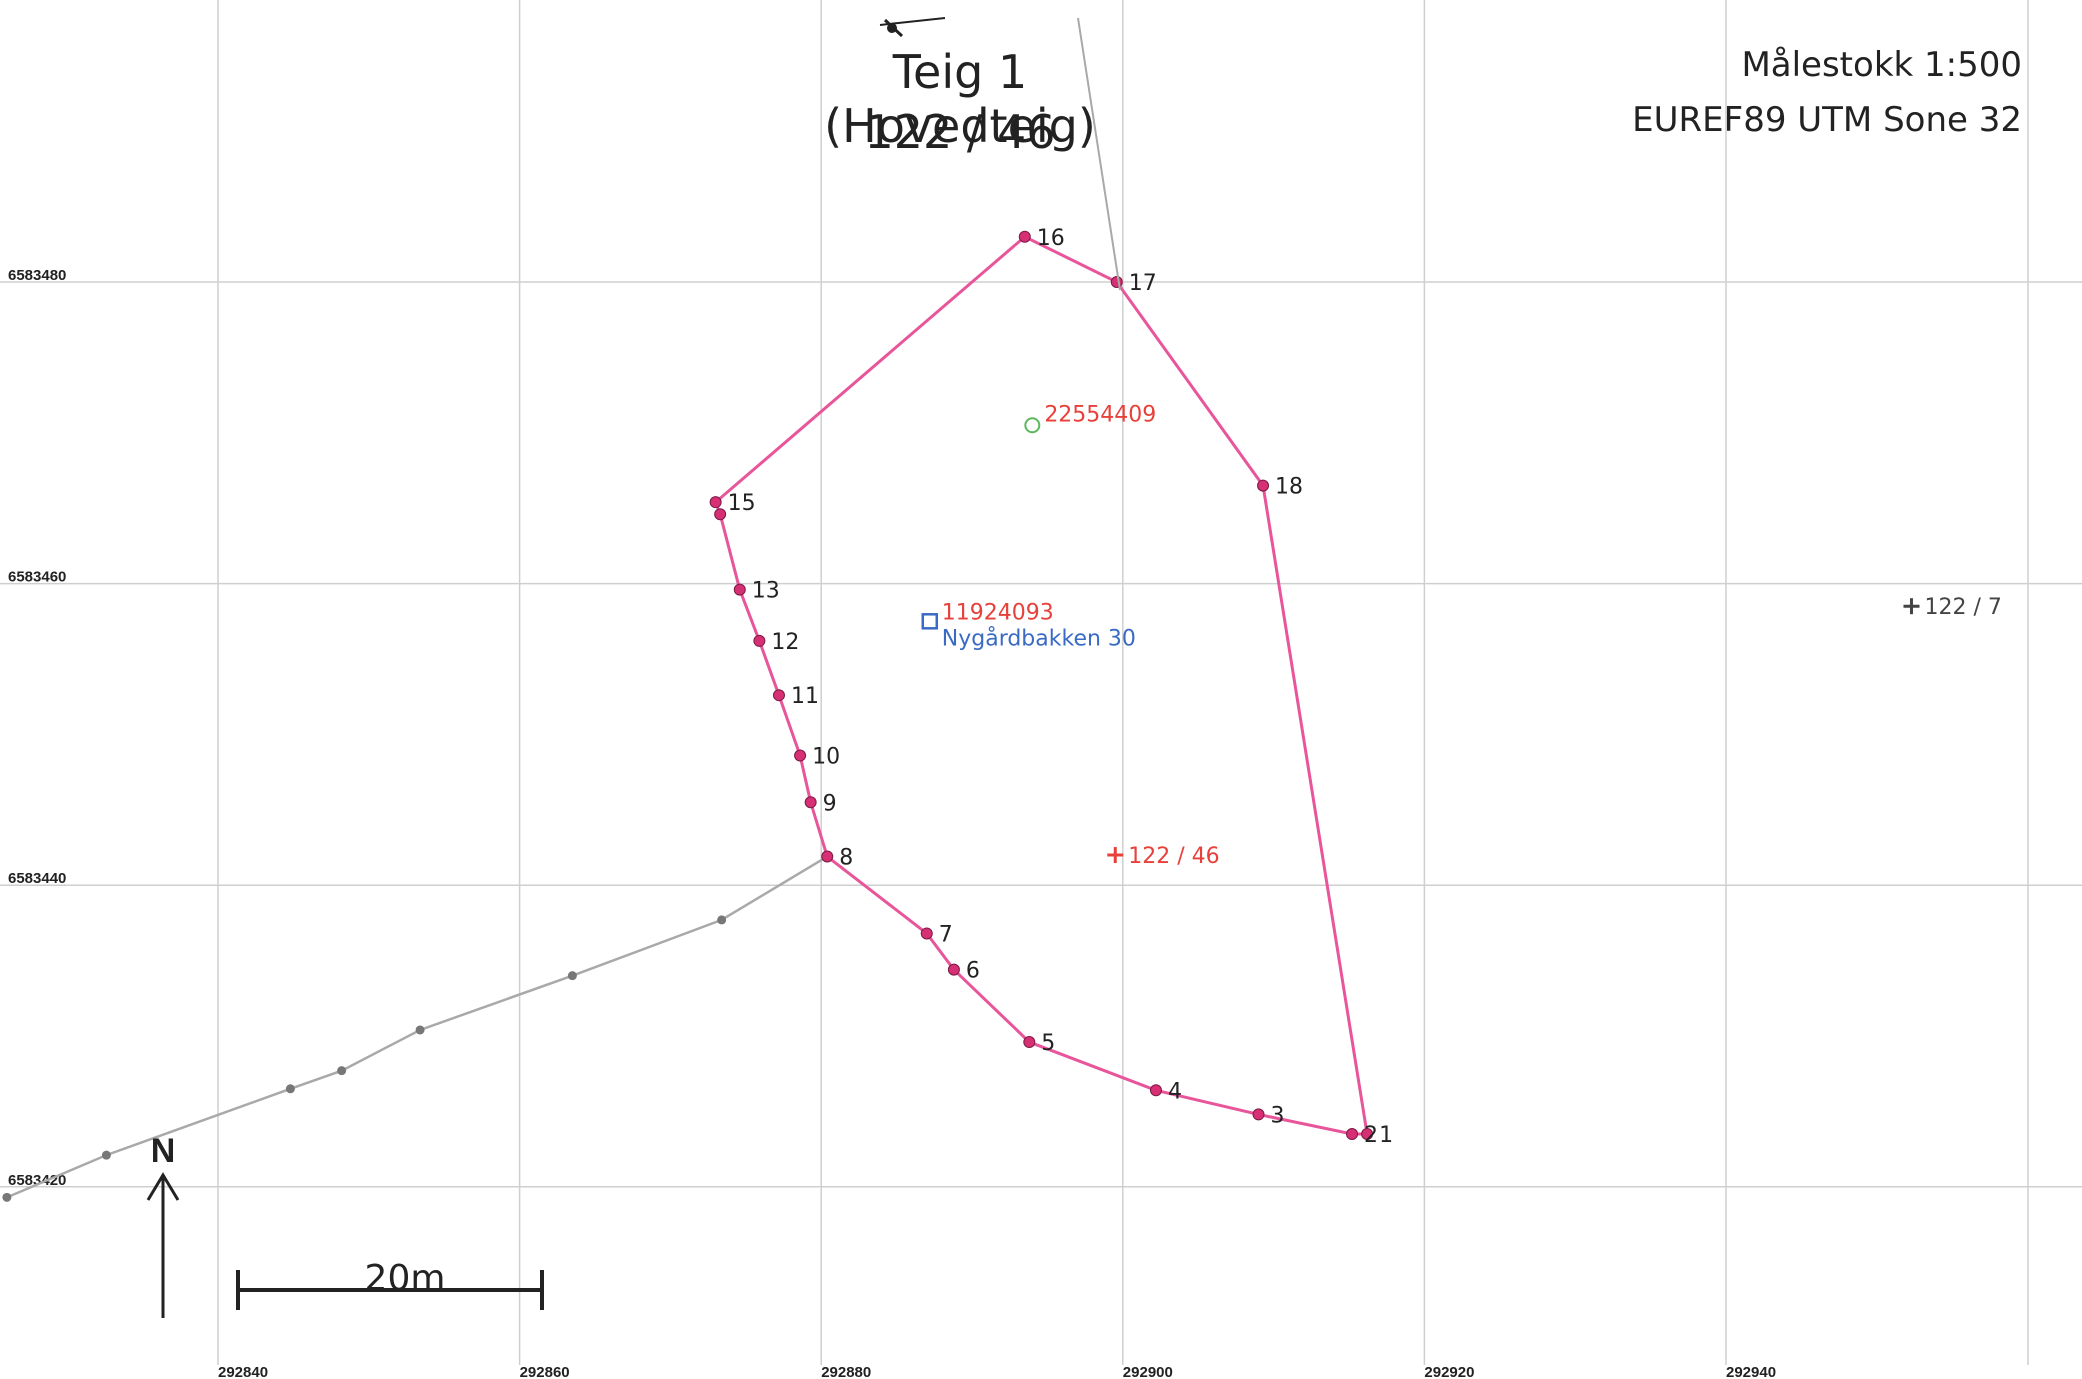 The image size is (2082, 1379). What do you see at coordinates (805, 696) in the screenshot?
I see `boundary-point-label: 11` at bounding box center [805, 696].